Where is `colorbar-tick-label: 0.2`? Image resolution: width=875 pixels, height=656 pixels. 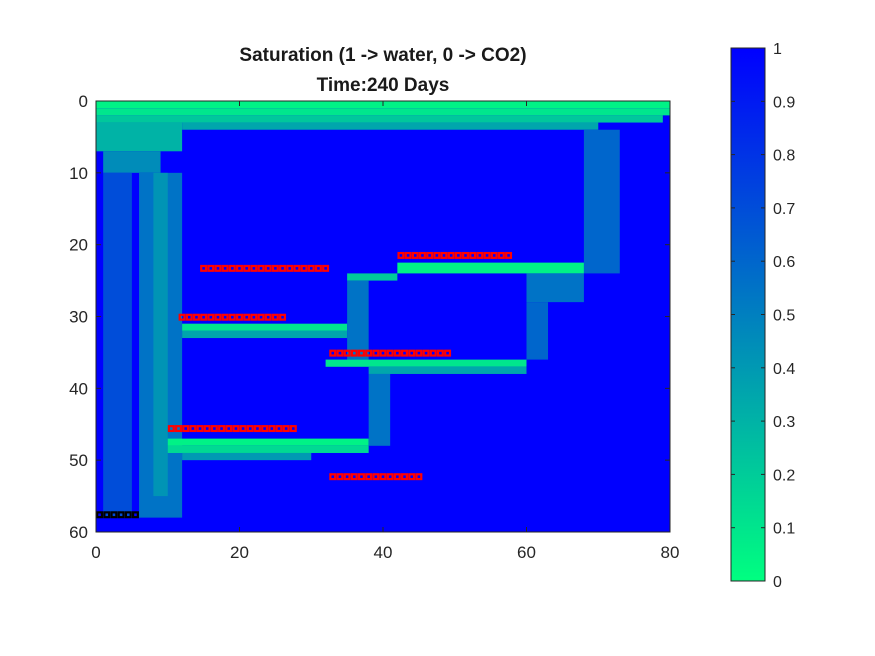 colorbar-tick-label: 0.2 is located at coordinates (784, 475).